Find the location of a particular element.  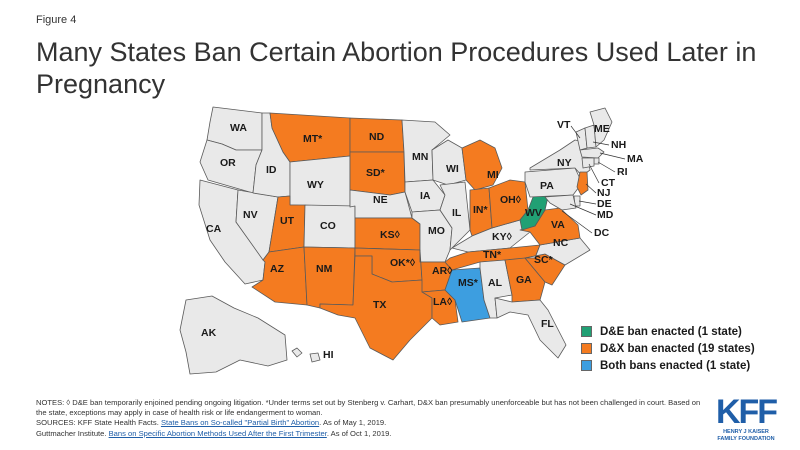

label-ok: OK*◊ is located at coordinates (403, 263).